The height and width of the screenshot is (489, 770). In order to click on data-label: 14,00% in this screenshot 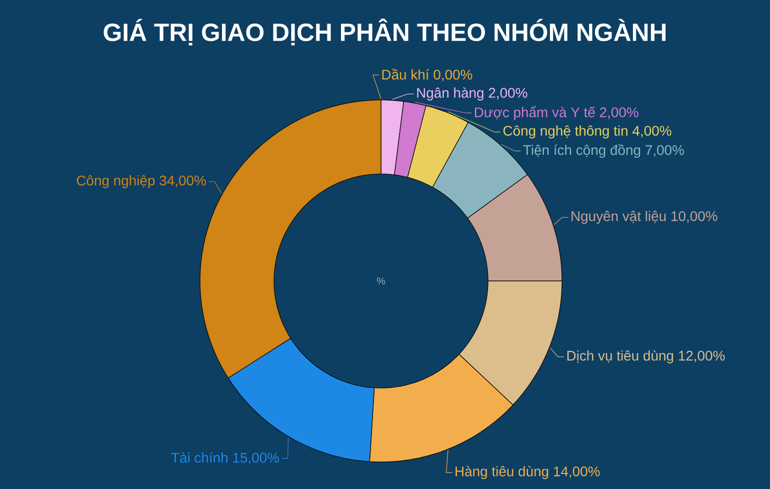, I will do `click(577, 472)`.